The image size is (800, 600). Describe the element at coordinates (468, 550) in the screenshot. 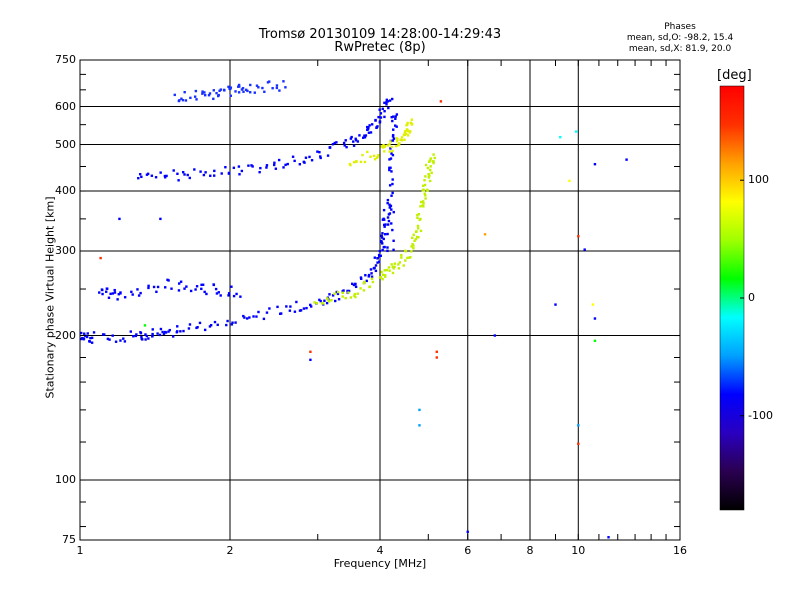

I see `x-tick-label: 6` at that location.